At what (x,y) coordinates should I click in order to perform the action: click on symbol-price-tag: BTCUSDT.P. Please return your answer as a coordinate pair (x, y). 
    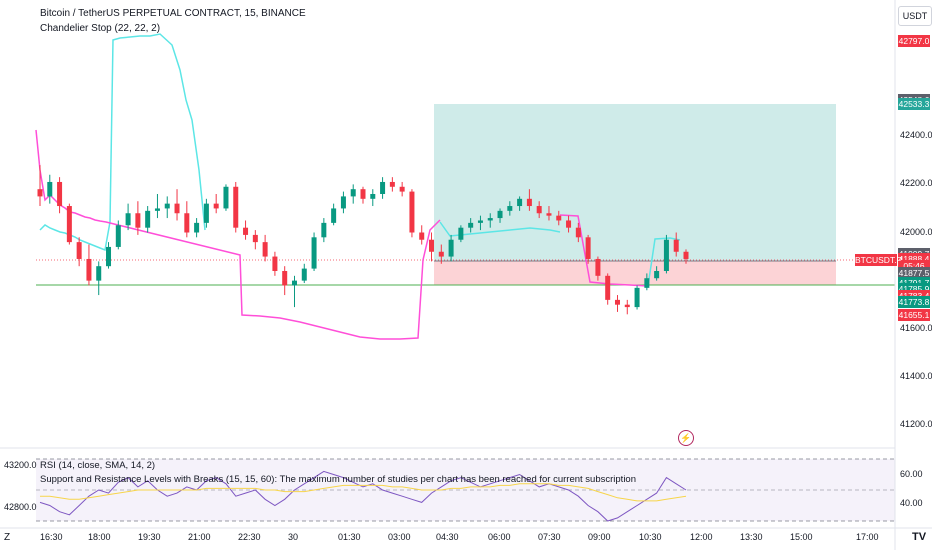
    Looking at the image, I should click on (879, 260).